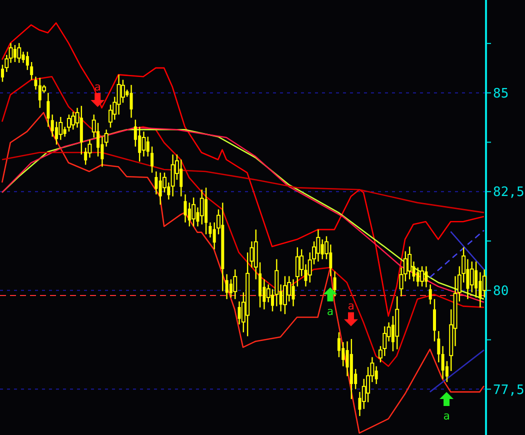 The height and width of the screenshot is (435, 525). What do you see at coordinates (501, 292) in the screenshot?
I see `y-tick-label: 80` at bounding box center [501, 292].